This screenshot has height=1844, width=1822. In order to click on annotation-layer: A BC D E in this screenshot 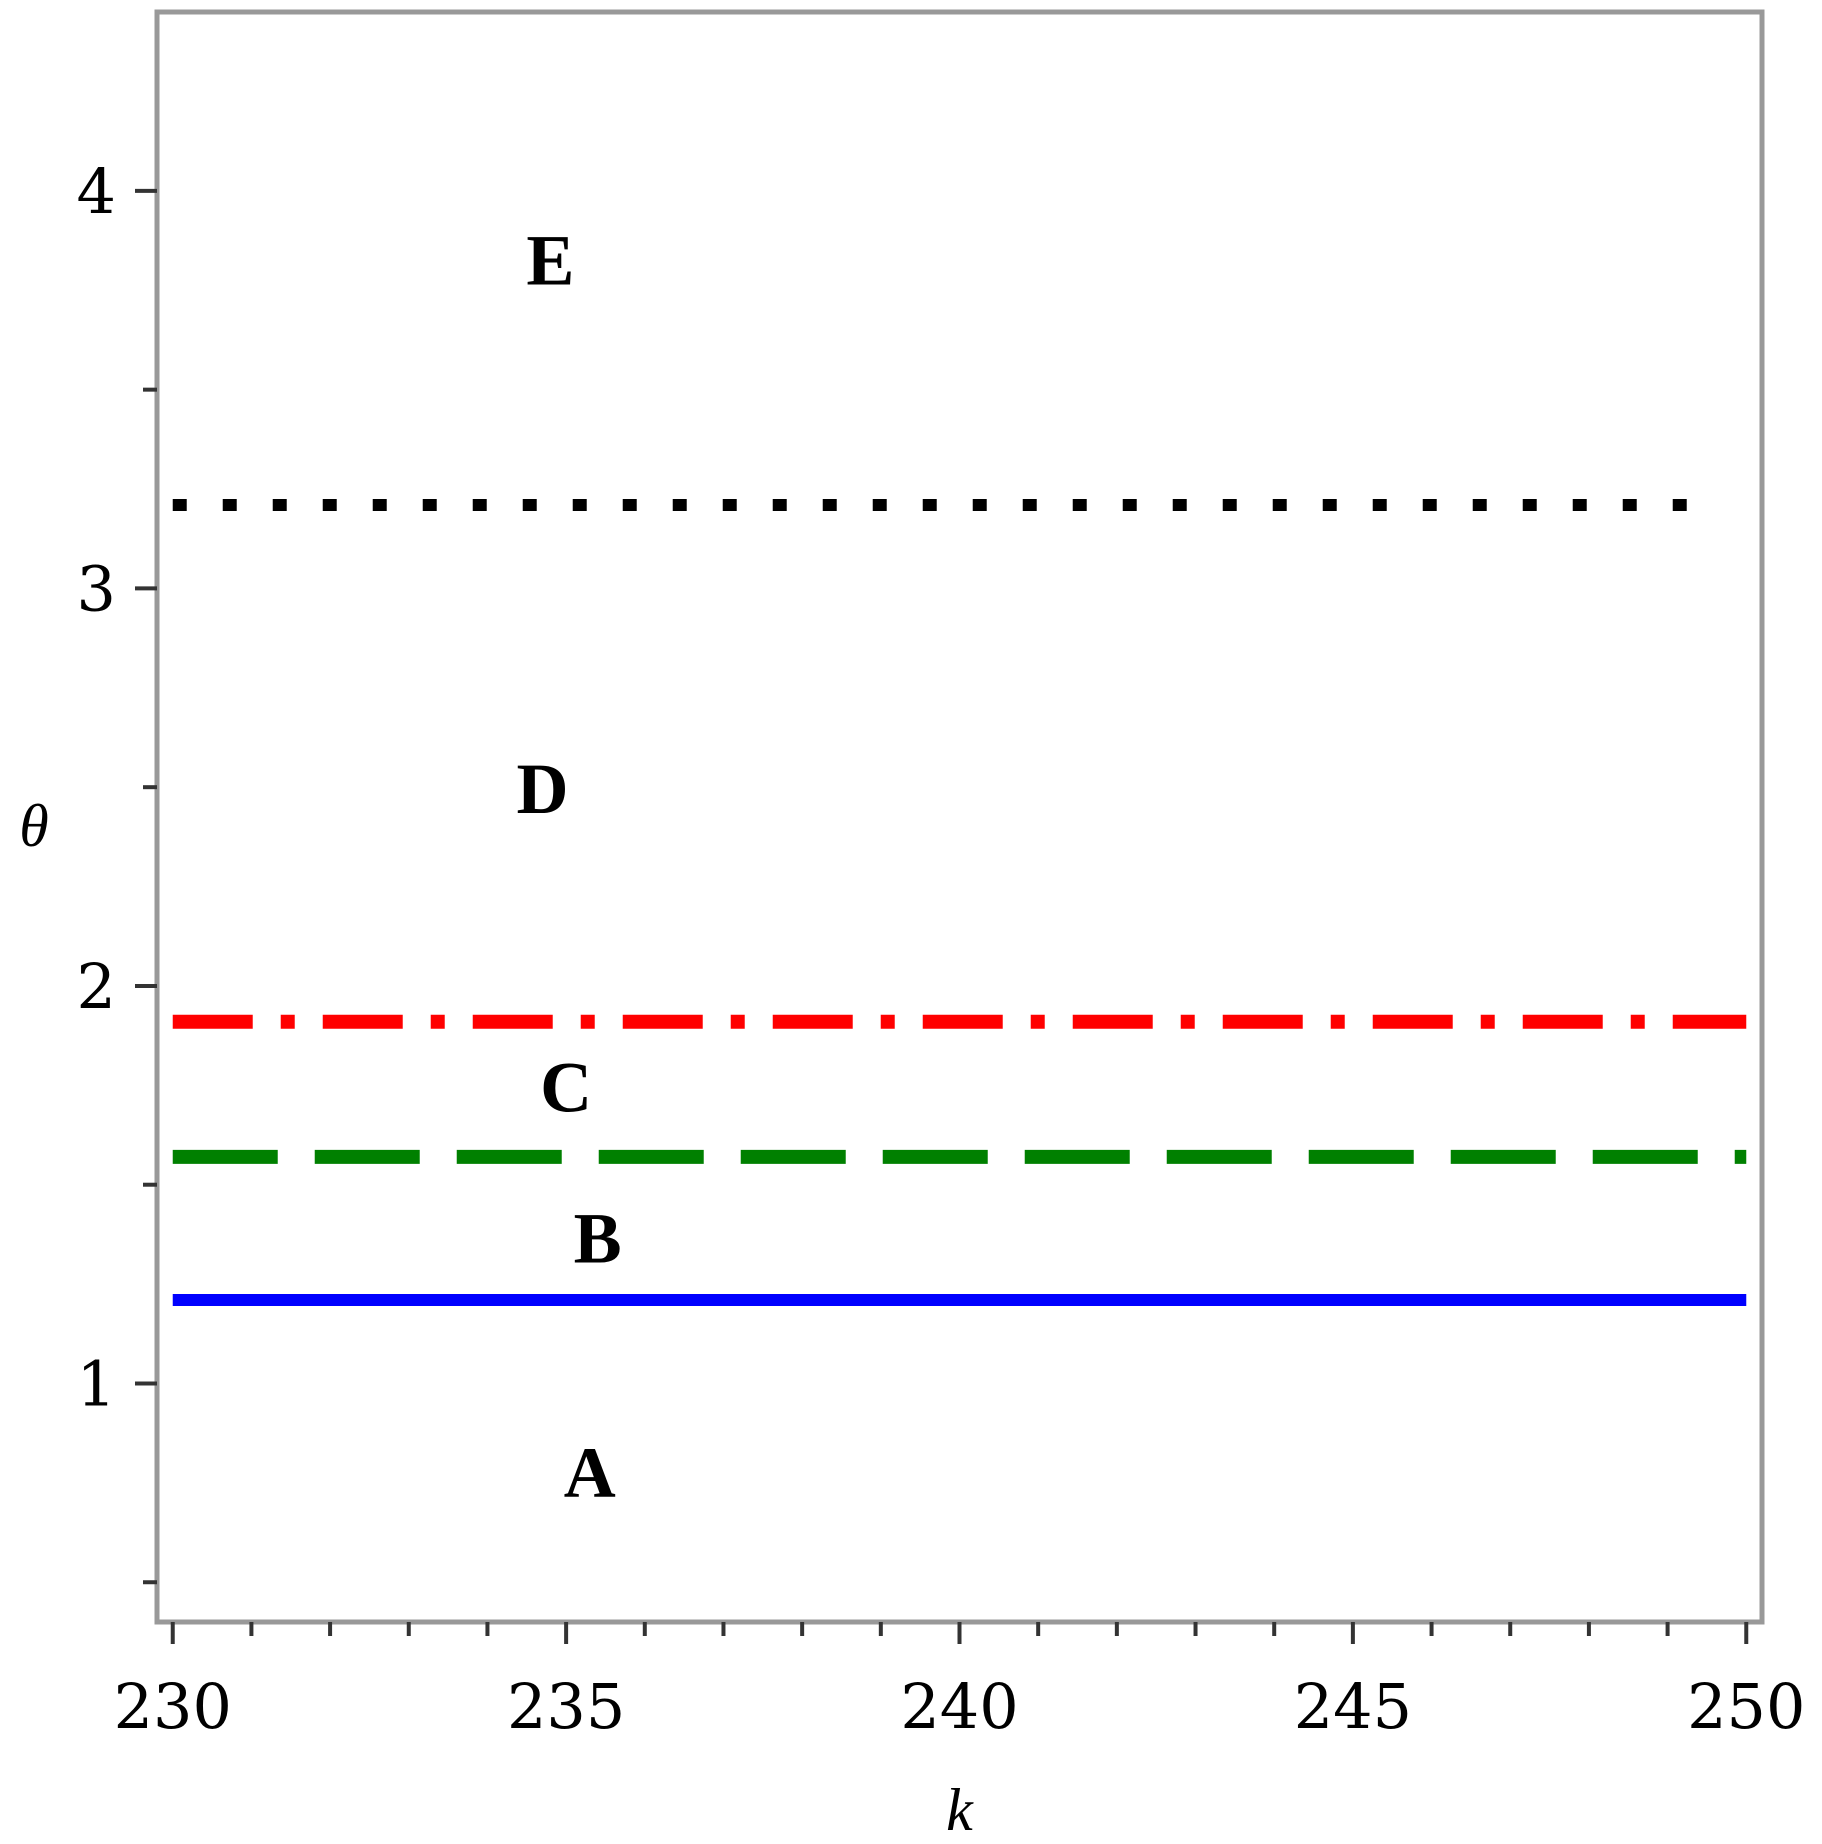, I will do `click(569, 866)`.